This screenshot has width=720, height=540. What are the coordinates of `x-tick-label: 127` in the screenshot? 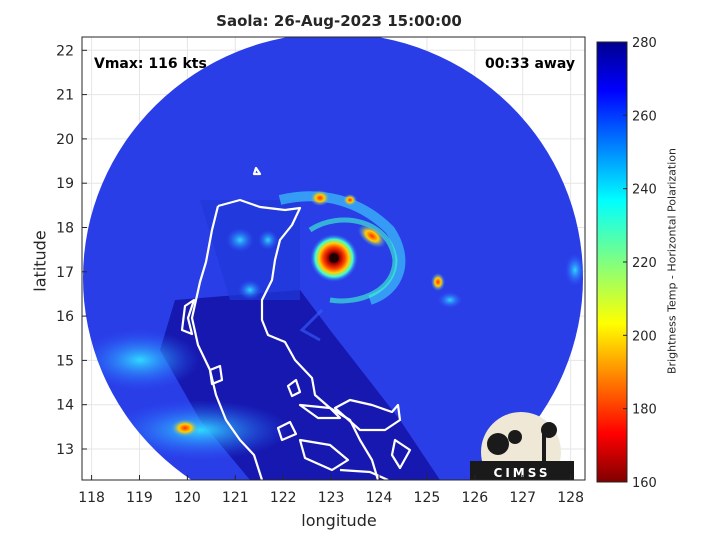 It's located at (522, 498).